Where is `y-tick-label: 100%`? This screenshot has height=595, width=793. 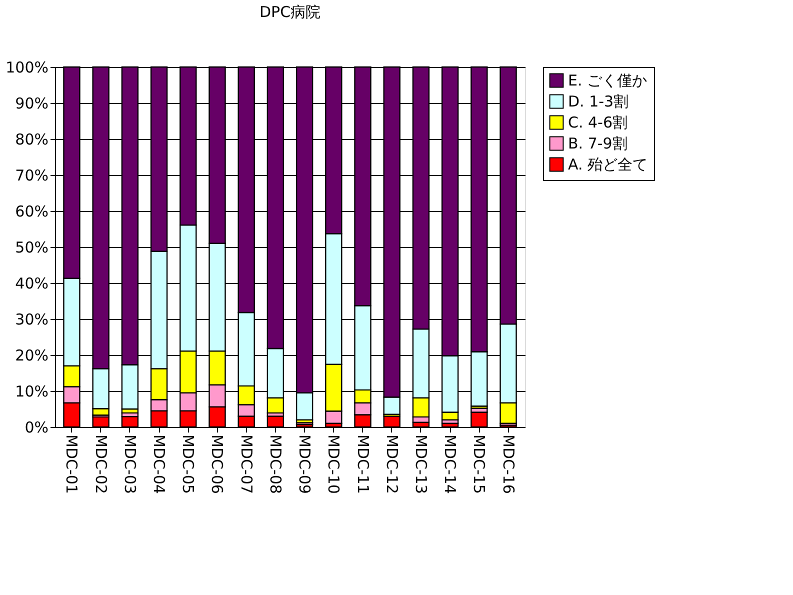 y-tick-label: 100% is located at coordinates (27, 67).